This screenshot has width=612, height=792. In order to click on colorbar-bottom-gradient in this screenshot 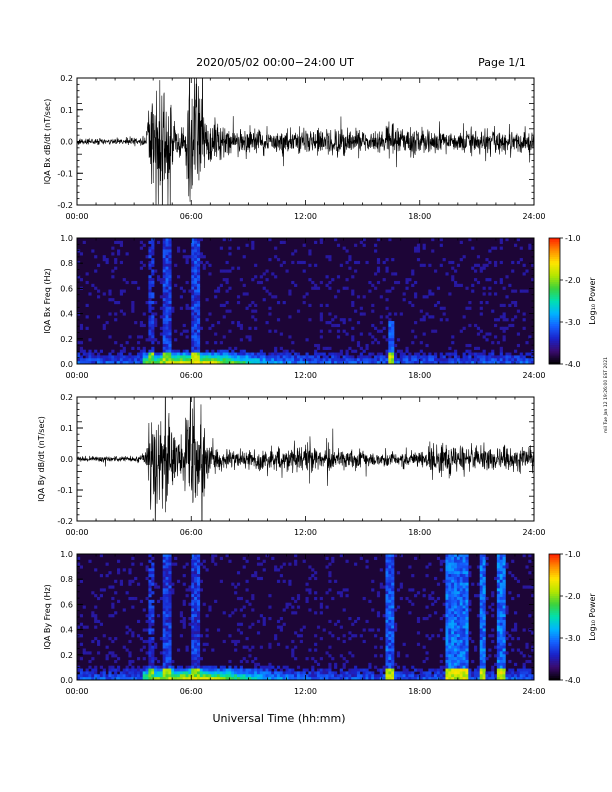, I will do `click(554, 617)`.